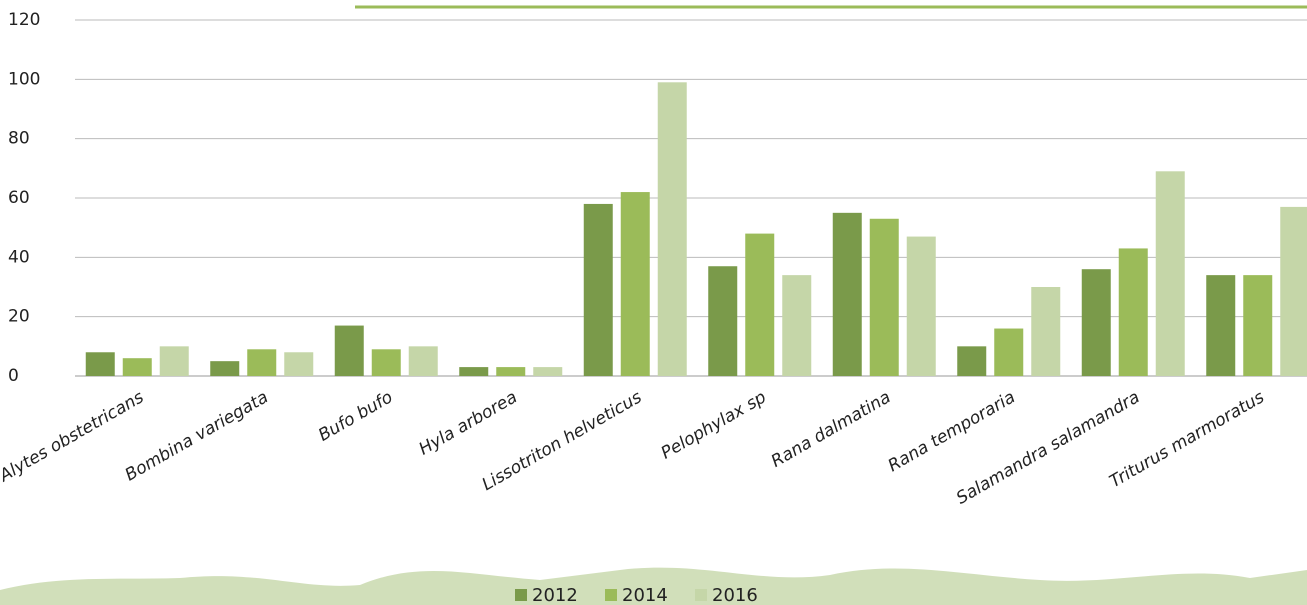  What do you see at coordinates (714, 425) in the screenshot?
I see `x-tick-label: Pelophylax sp` at bounding box center [714, 425].